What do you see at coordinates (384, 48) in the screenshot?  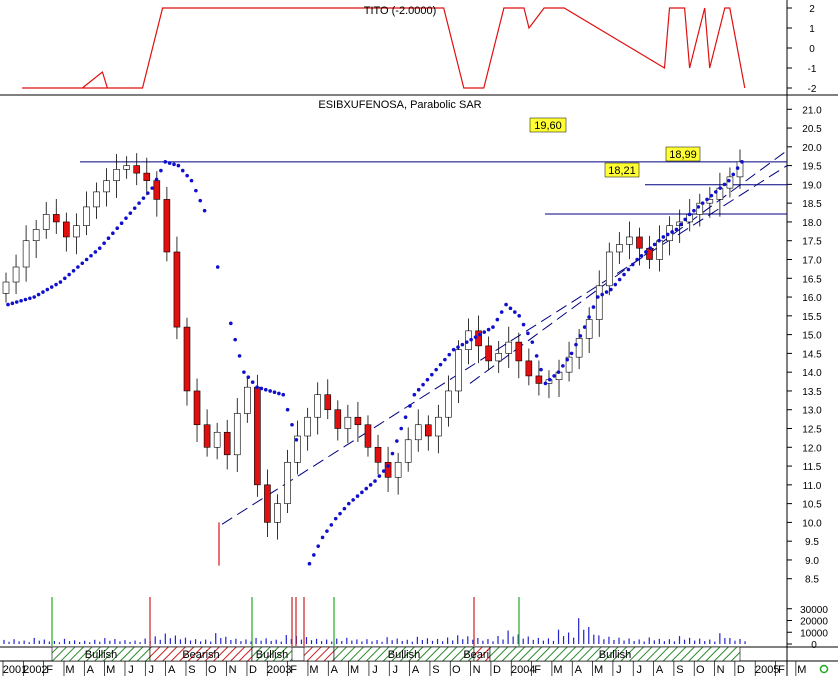 I see `indicator-line` at bounding box center [384, 48].